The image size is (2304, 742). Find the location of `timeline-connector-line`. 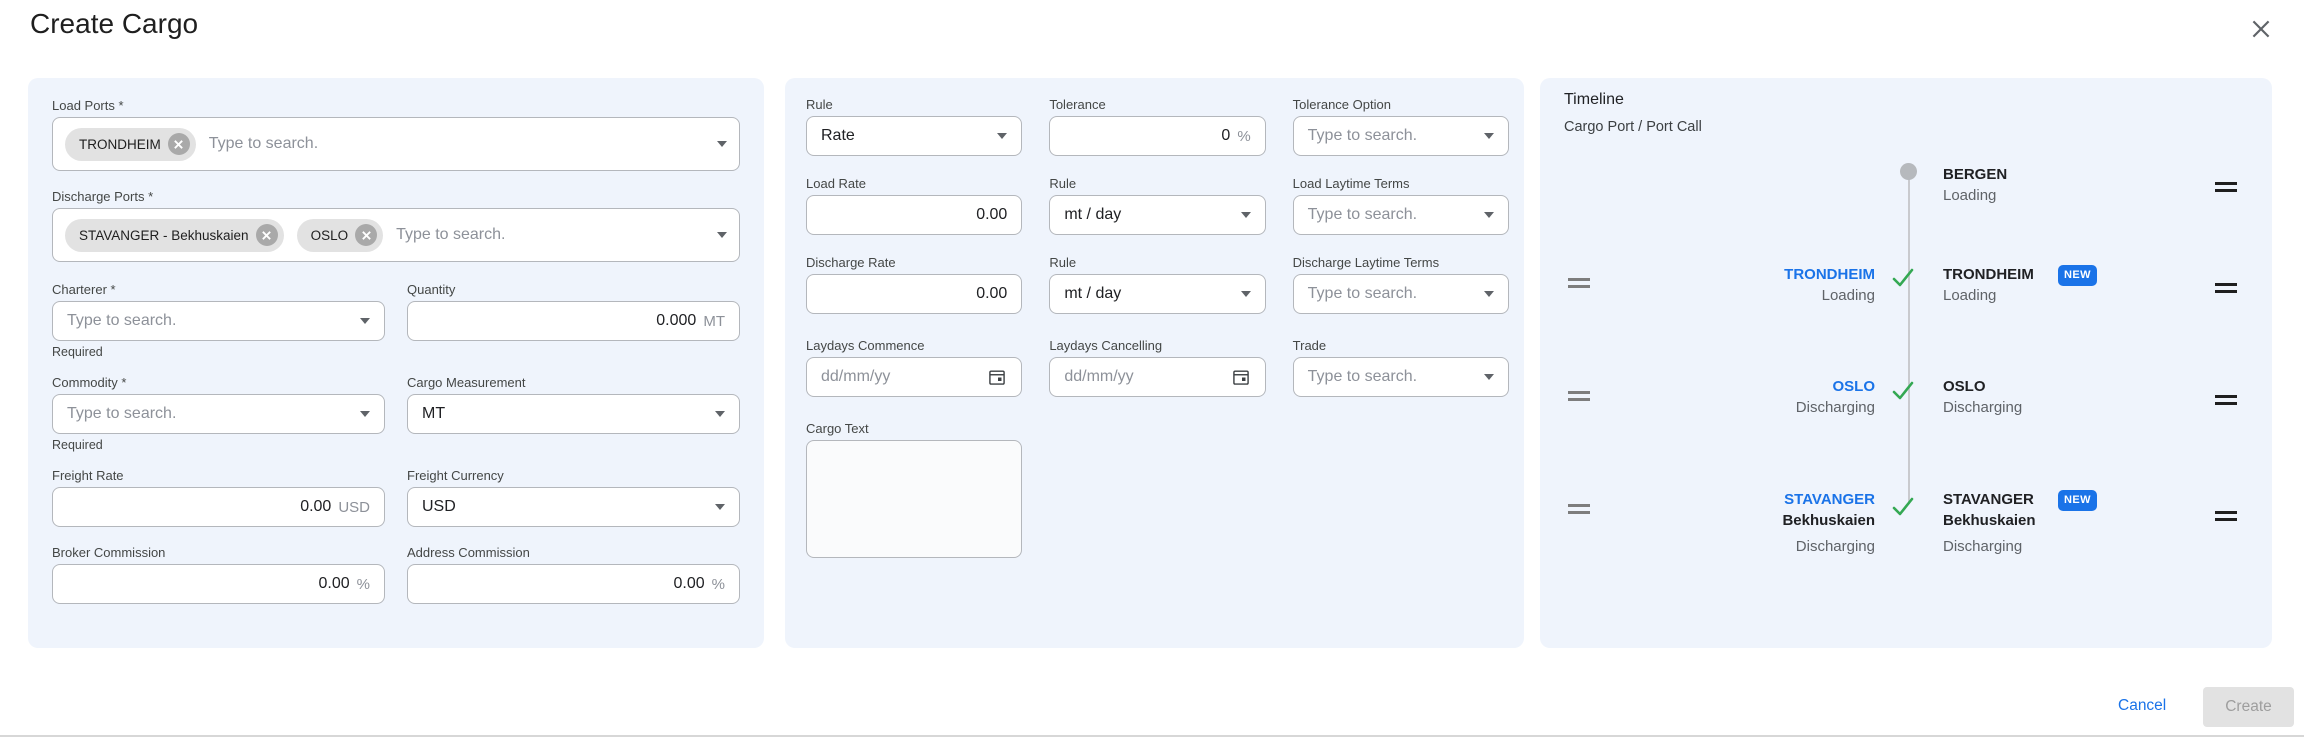

timeline-connector-line is located at coordinates (1909, 338).